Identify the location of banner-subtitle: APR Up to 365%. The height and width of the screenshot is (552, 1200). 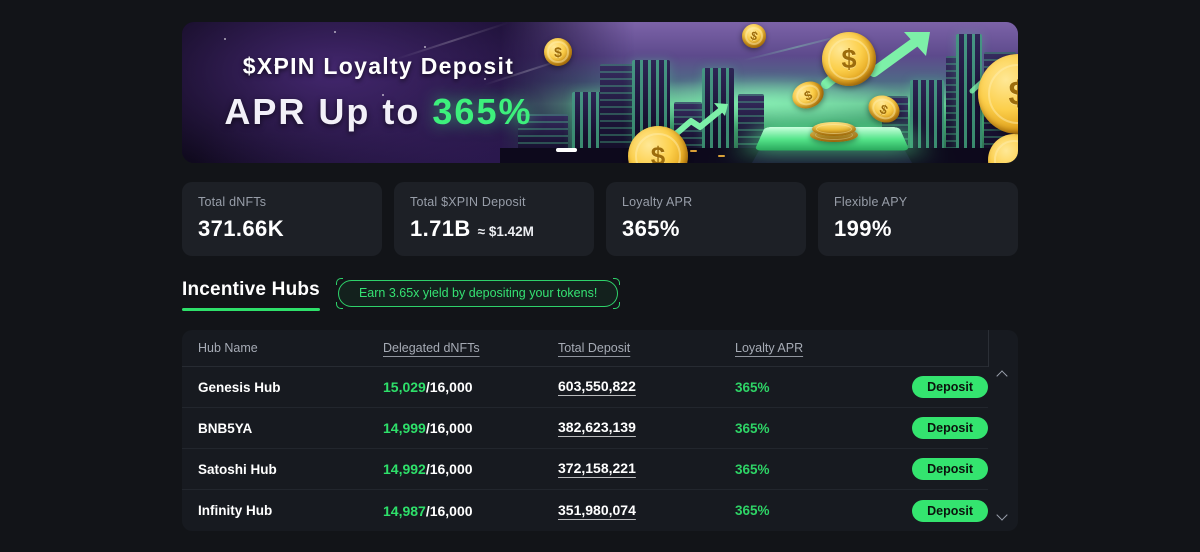
(378, 112).